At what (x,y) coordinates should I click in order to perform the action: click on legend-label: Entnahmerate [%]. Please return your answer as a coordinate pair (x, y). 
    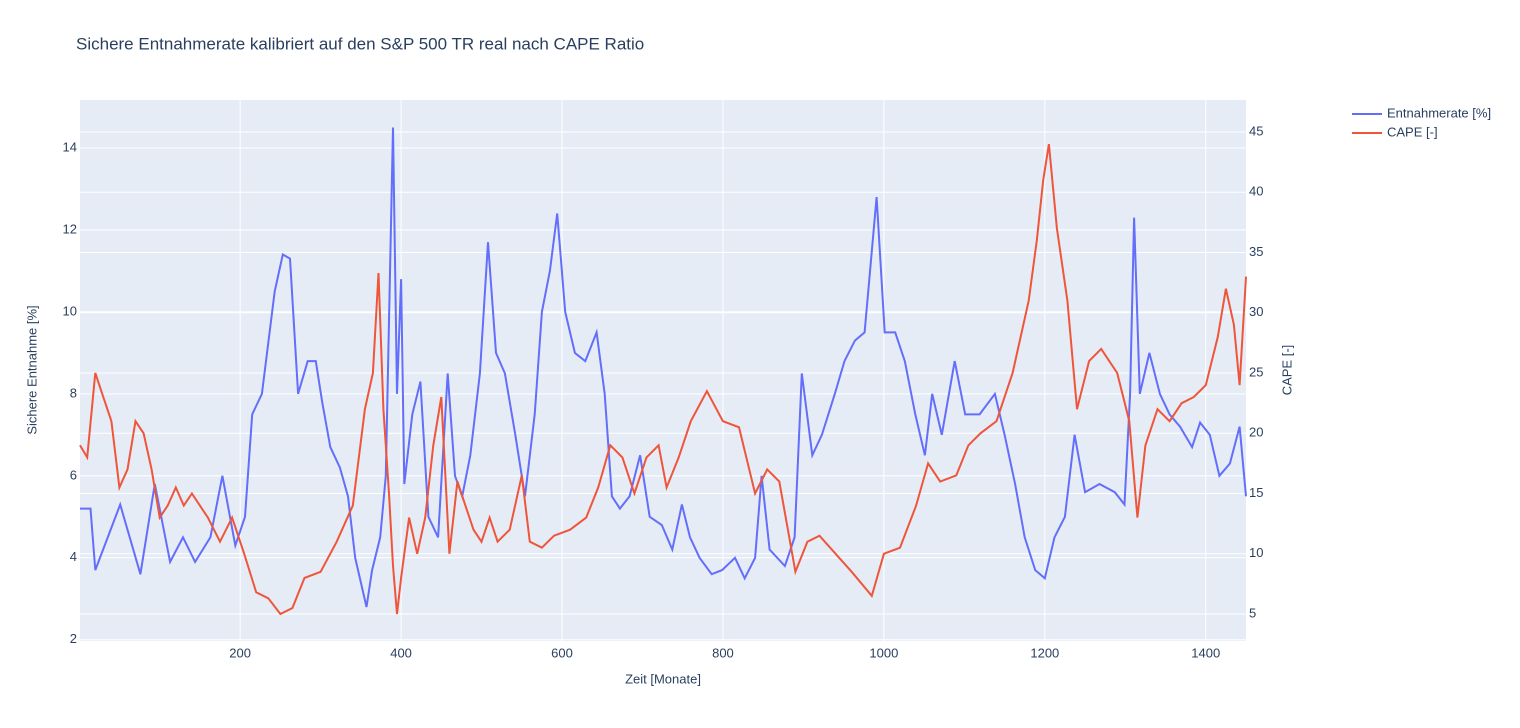
    Looking at the image, I should click on (1439, 112).